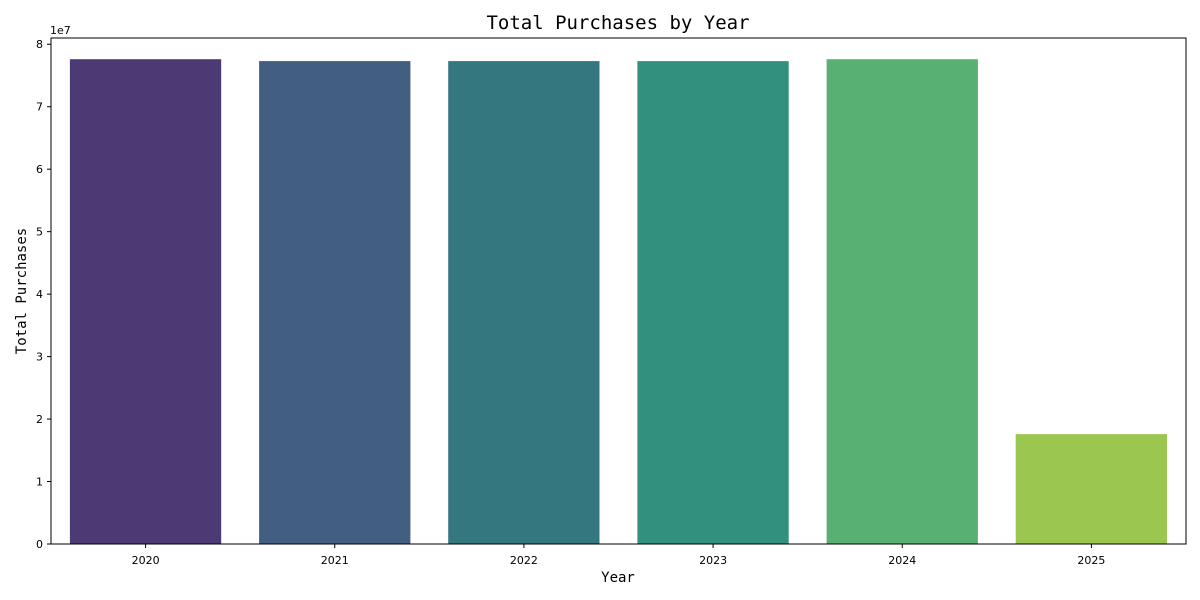 The width and height of the screenshot is (1200, 600). I want to click on x-tick-label: 2025, so click(1091, 560).